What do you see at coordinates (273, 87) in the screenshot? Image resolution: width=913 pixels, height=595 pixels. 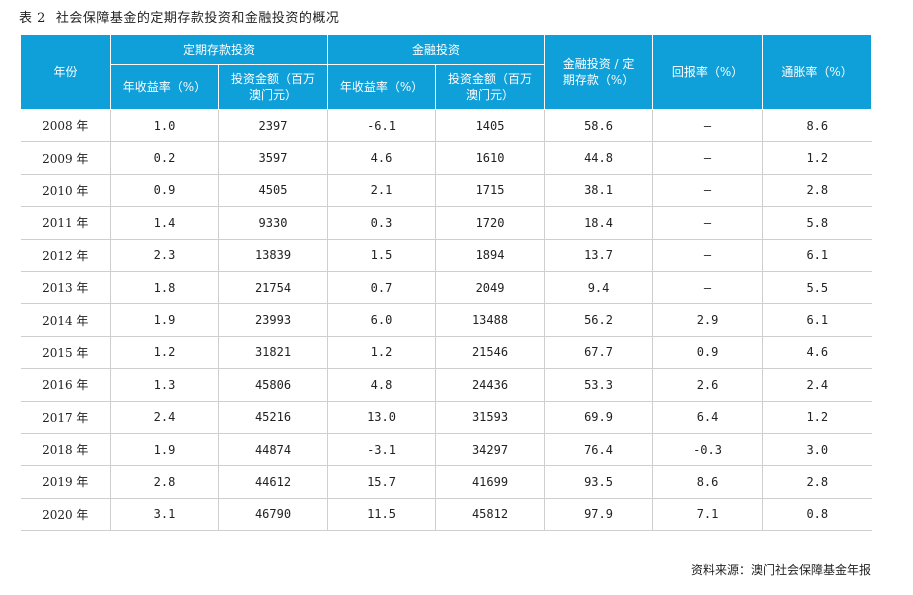 I see `header-deposit-amount: 投资金额（百万澳门元）` at bounding box center [273, 87].